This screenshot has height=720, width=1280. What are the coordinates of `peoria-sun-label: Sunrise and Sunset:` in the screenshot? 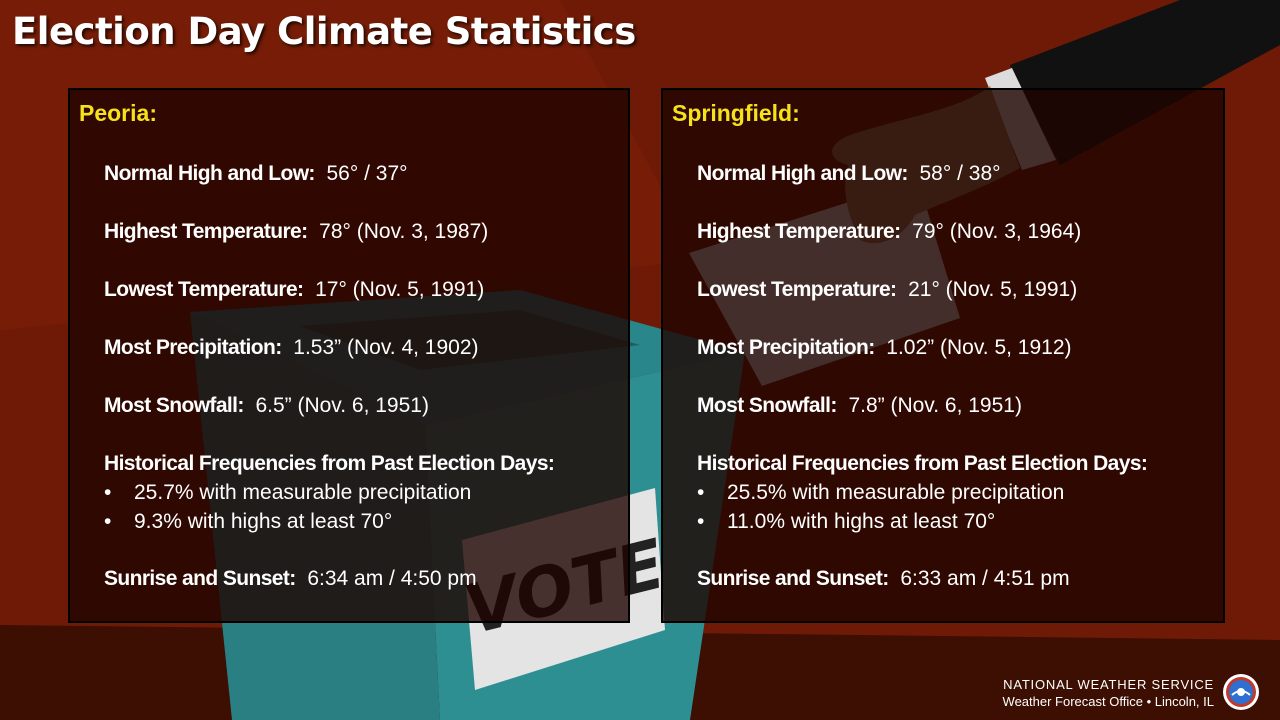 It's located at (200, 578).